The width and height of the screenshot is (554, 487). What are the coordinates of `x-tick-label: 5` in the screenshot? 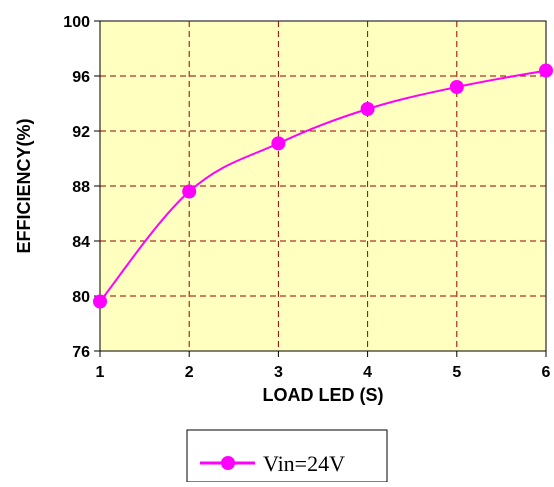 It's located at (456, 372).